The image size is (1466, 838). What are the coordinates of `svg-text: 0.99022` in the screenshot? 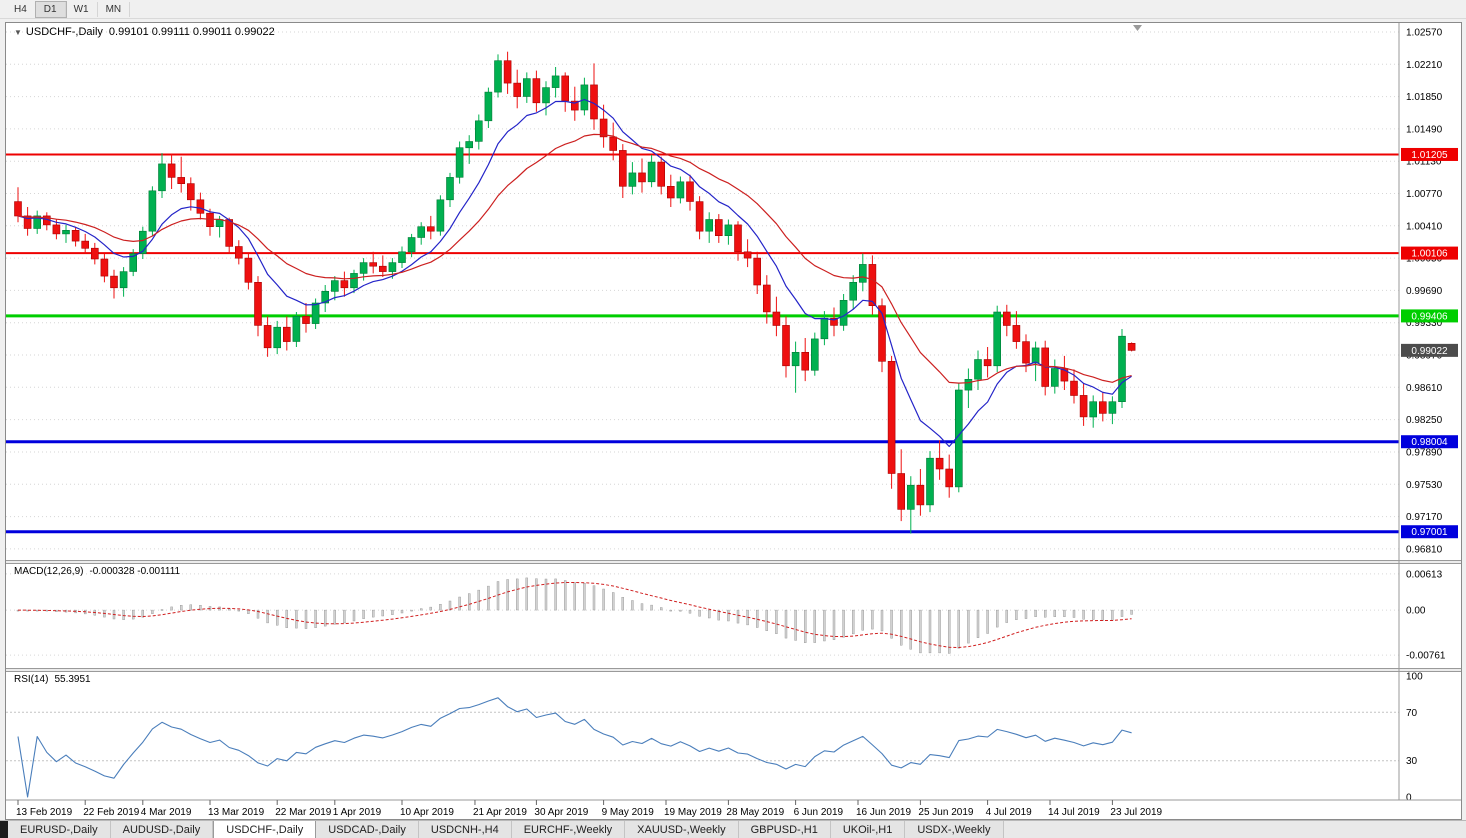 It's located at (1429, 351).